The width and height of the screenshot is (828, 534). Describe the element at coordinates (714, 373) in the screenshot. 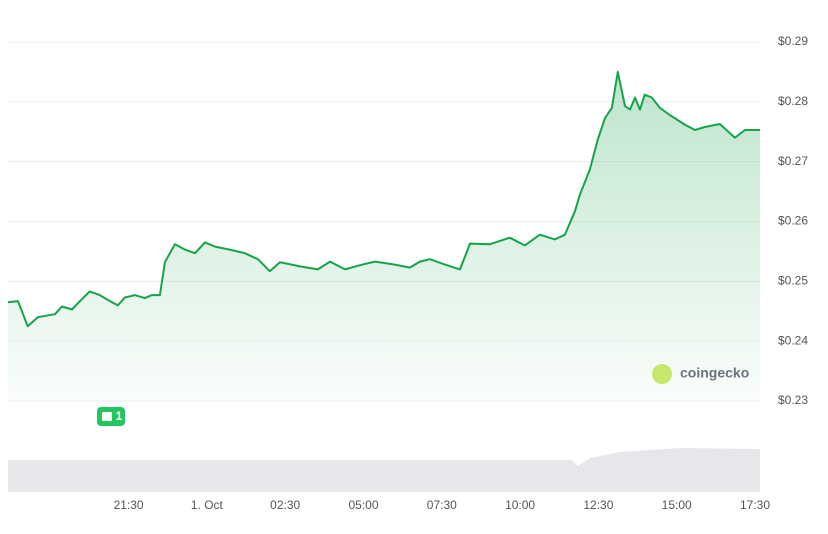

I see `watermark: coingecko` at that location.